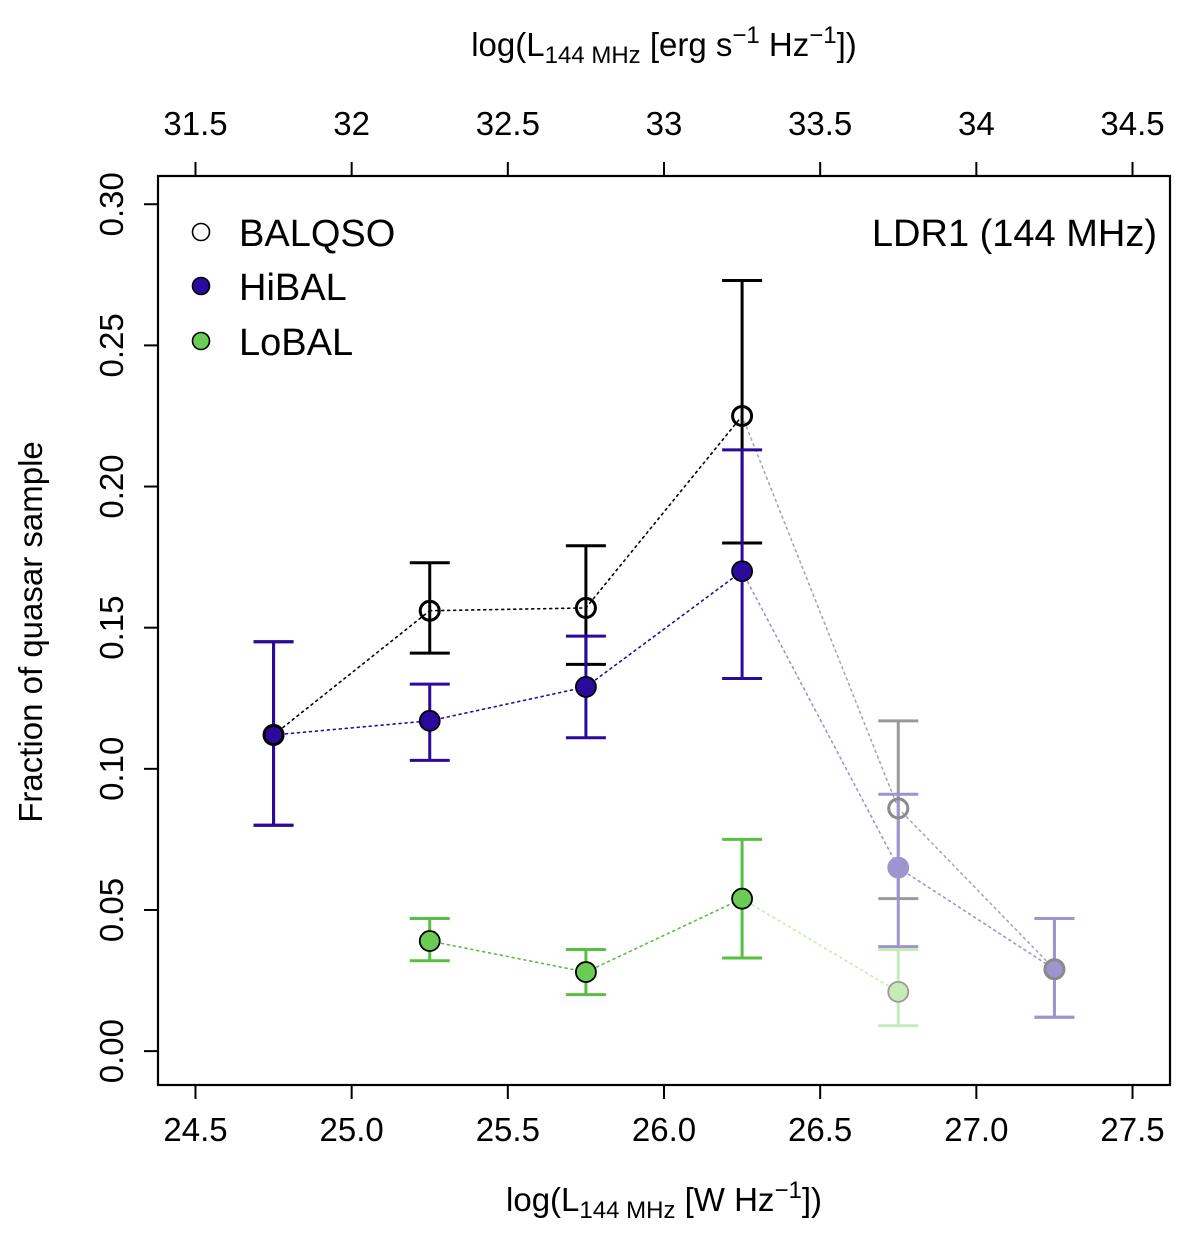 The image size is (1200, 1235). I want to click on legend-marker-balqso, so click(201, 232).